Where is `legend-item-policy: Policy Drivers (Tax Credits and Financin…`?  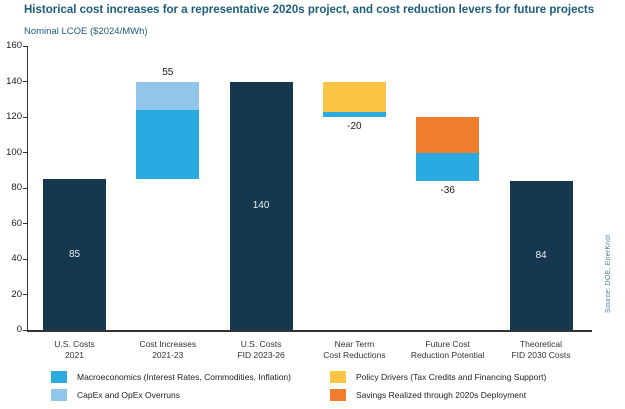
legend-item-policy: Policy Drivers (Tax Credits and Financin… is located at coordinates (438, 376).